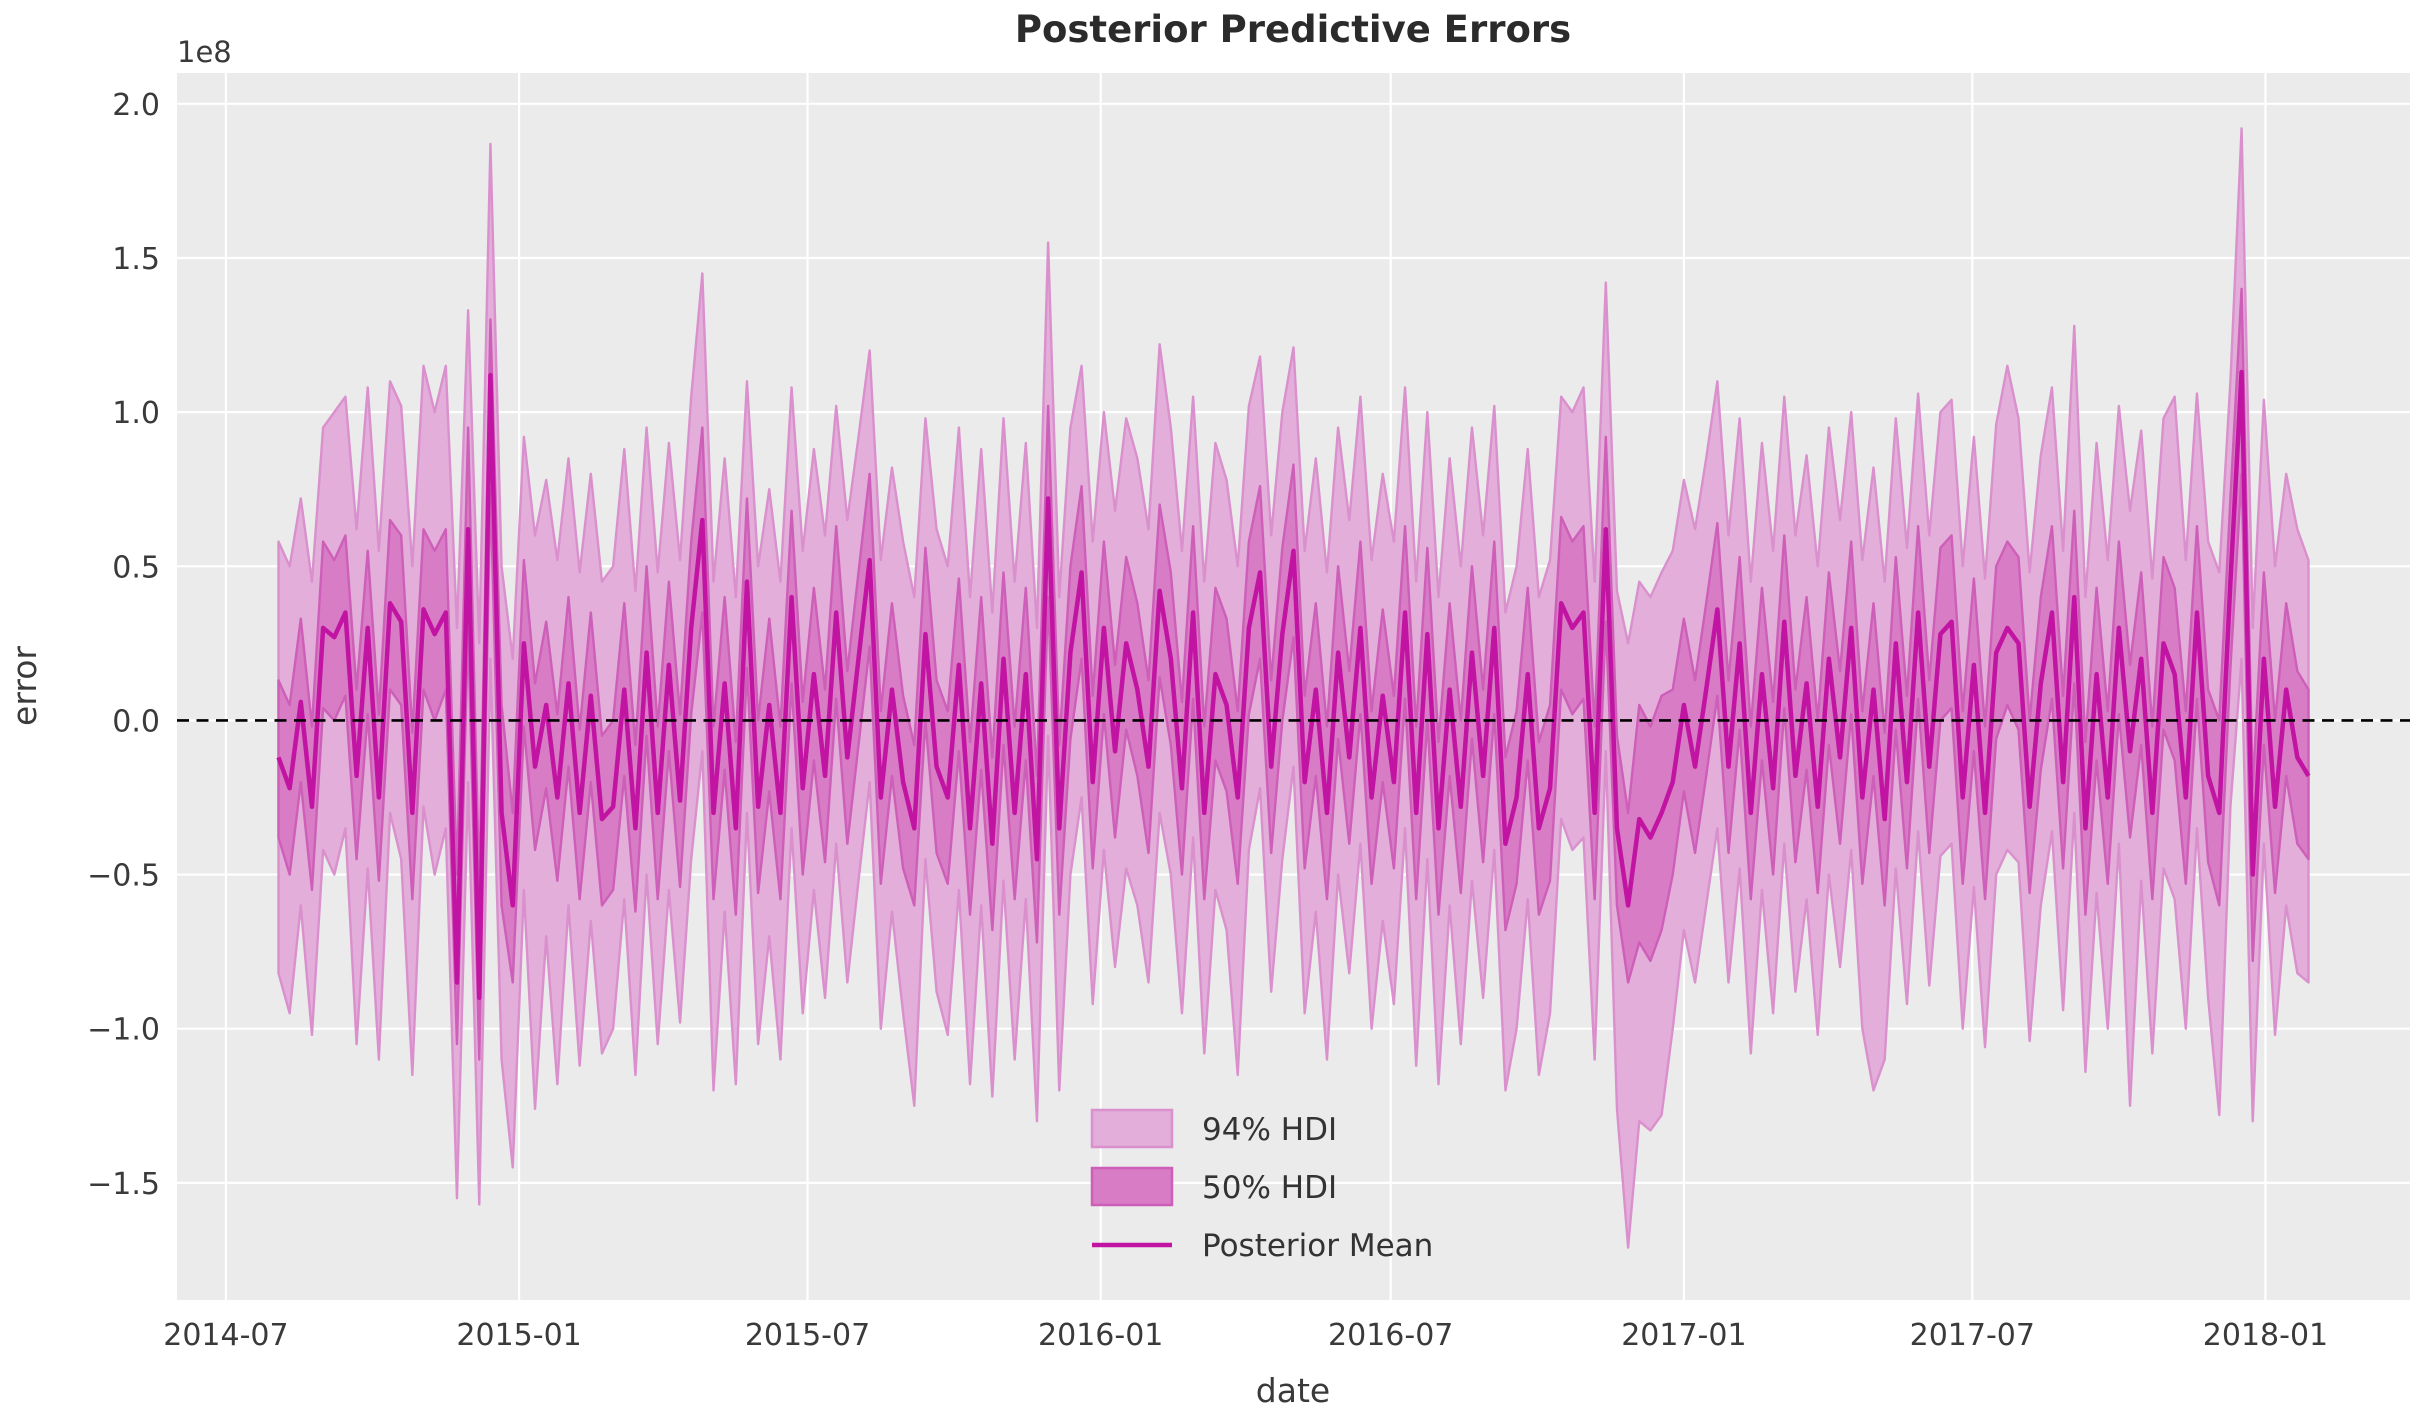 This screenshot has width=2423, height=1427. I want to click on legend-label-posterior-mean: Posterior Mean, so click(1317, 1246).